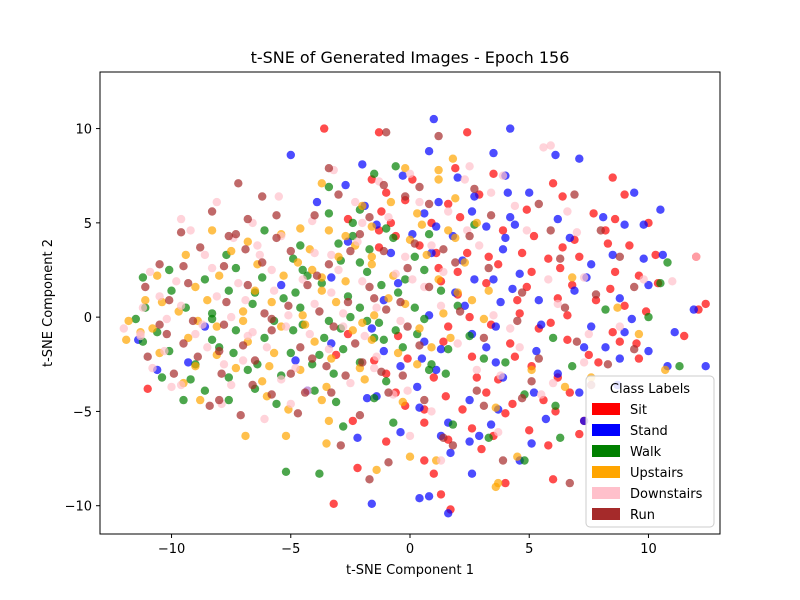  What do you see at coordinates (88, 224) in the screenshot?
I see `y-tick-label: 5` at bounding box center [88, 224].